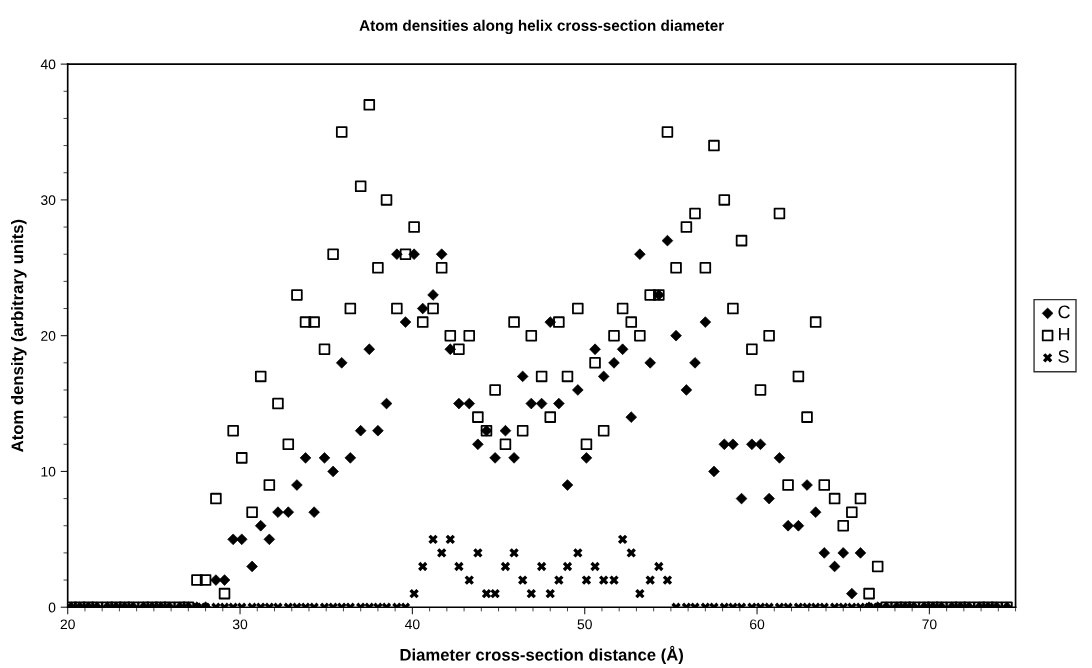  Describe the element at coordinates (412, 624) in the screenshot. I see `x-tick-label: 40` at that location.